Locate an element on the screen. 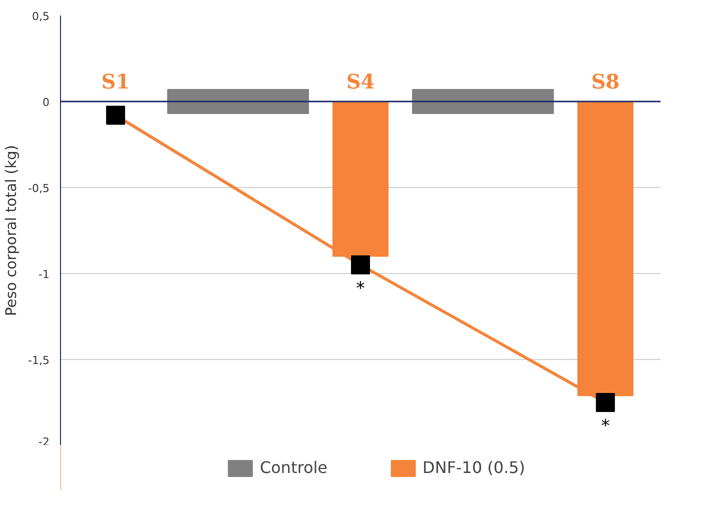  x-tick-label: S1 is located at coordinates (115, 82).